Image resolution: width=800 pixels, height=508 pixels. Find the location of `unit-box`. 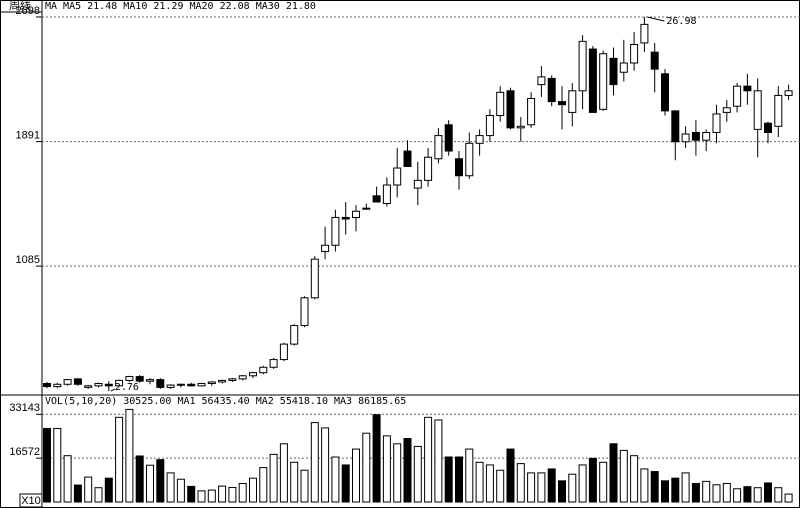

unit-box is located at coordinates (31, 500).